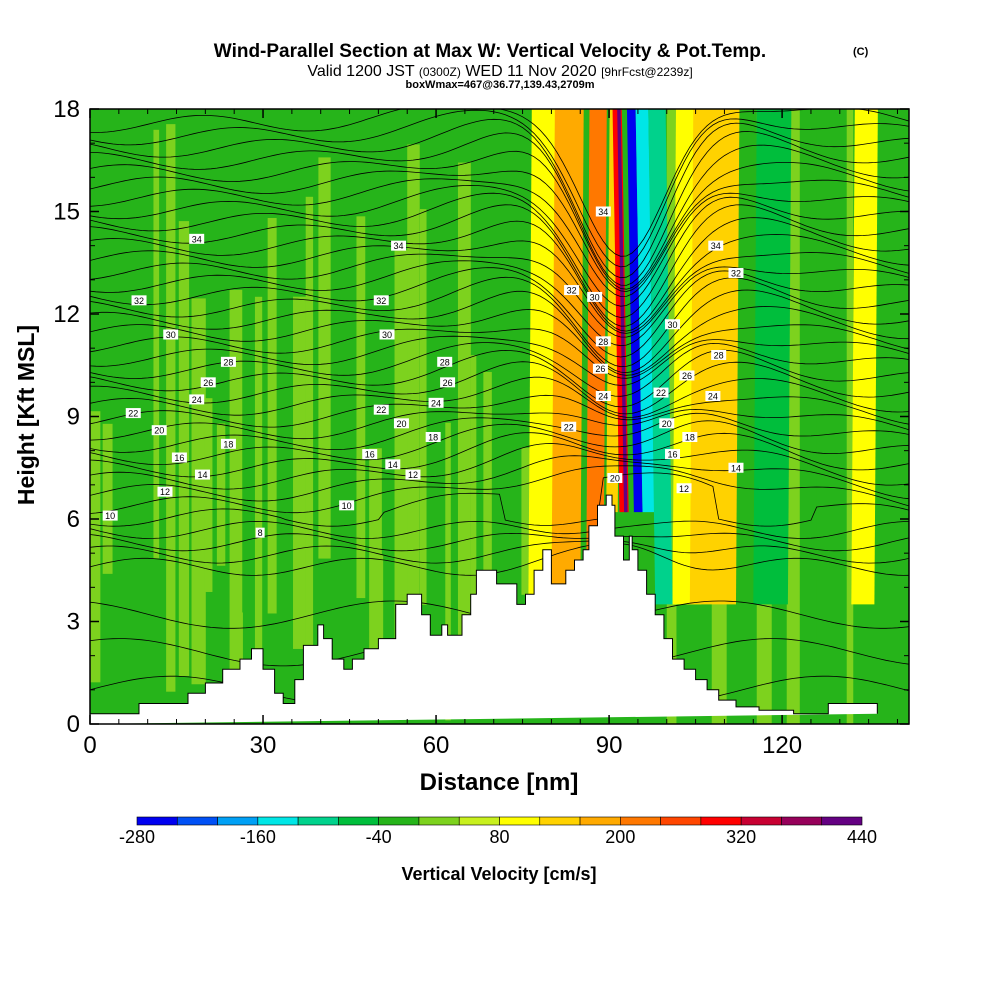 Image resolution: width=1000 pixels, height=1000 pixels. What do you see at coordinates (667, 423) in the screenshot?
I see `contour-label: 20` at bounding box center [667, 423].